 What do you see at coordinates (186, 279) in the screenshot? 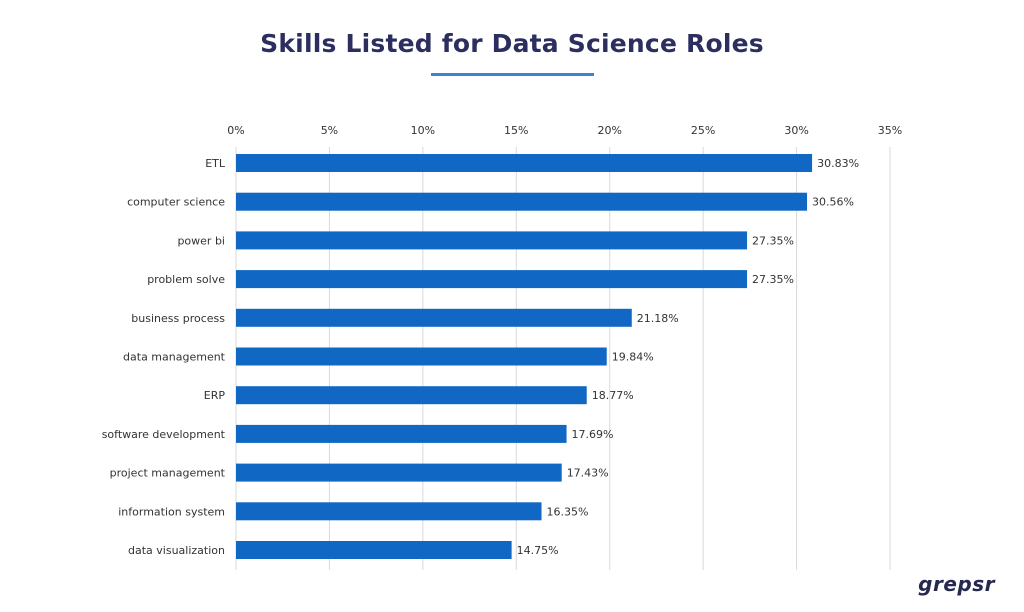
I see `category-label: problem solve` at bounding box center [186, 279].